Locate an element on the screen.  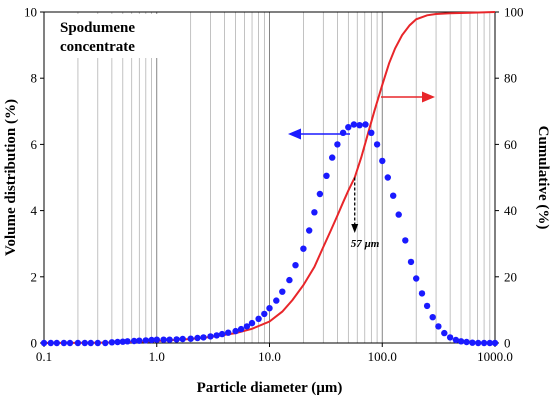
y-left-tick-label: 2 is located at coordinates (34, 276).